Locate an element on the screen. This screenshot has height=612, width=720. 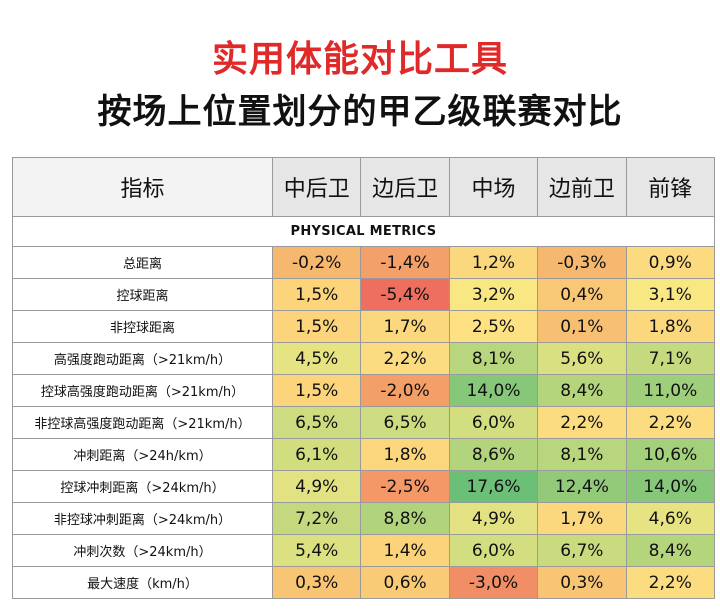
value-cell: 6,7% is located at coordinates (582, 550).